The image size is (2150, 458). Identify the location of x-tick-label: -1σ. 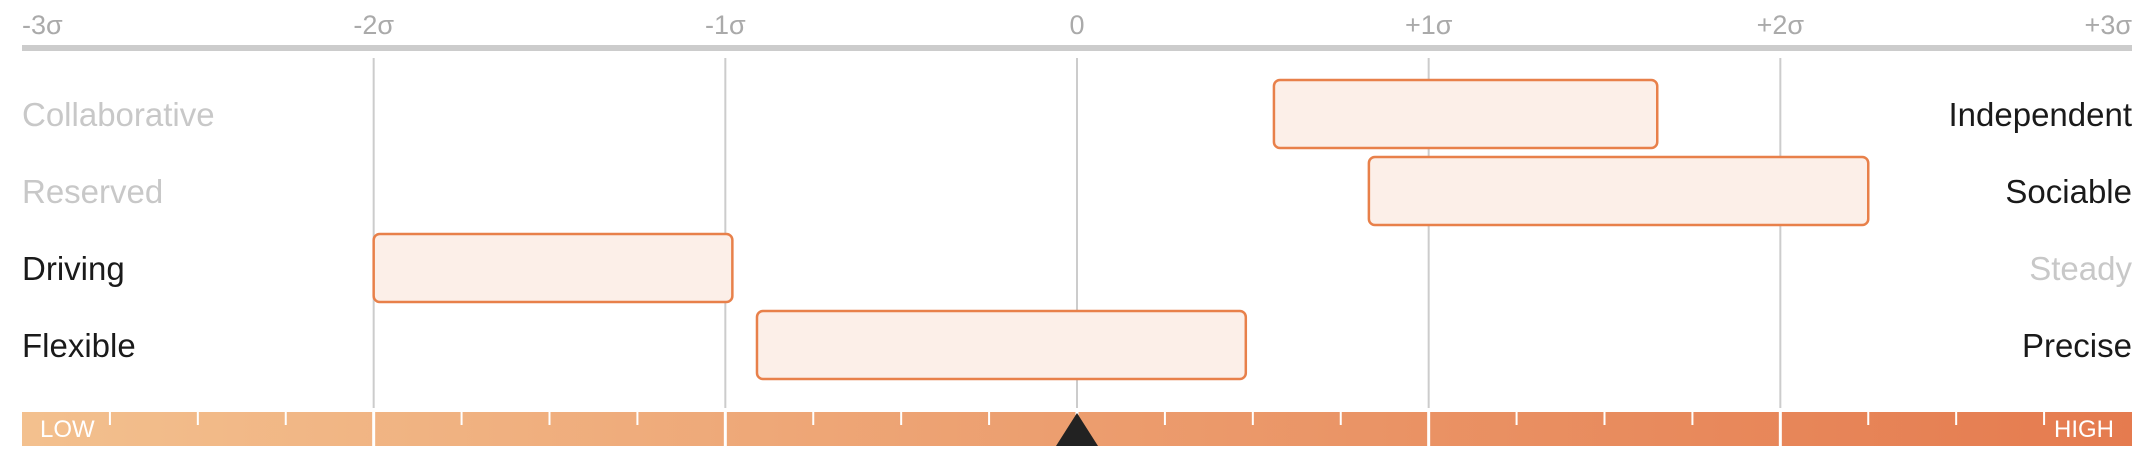
(725, 25).